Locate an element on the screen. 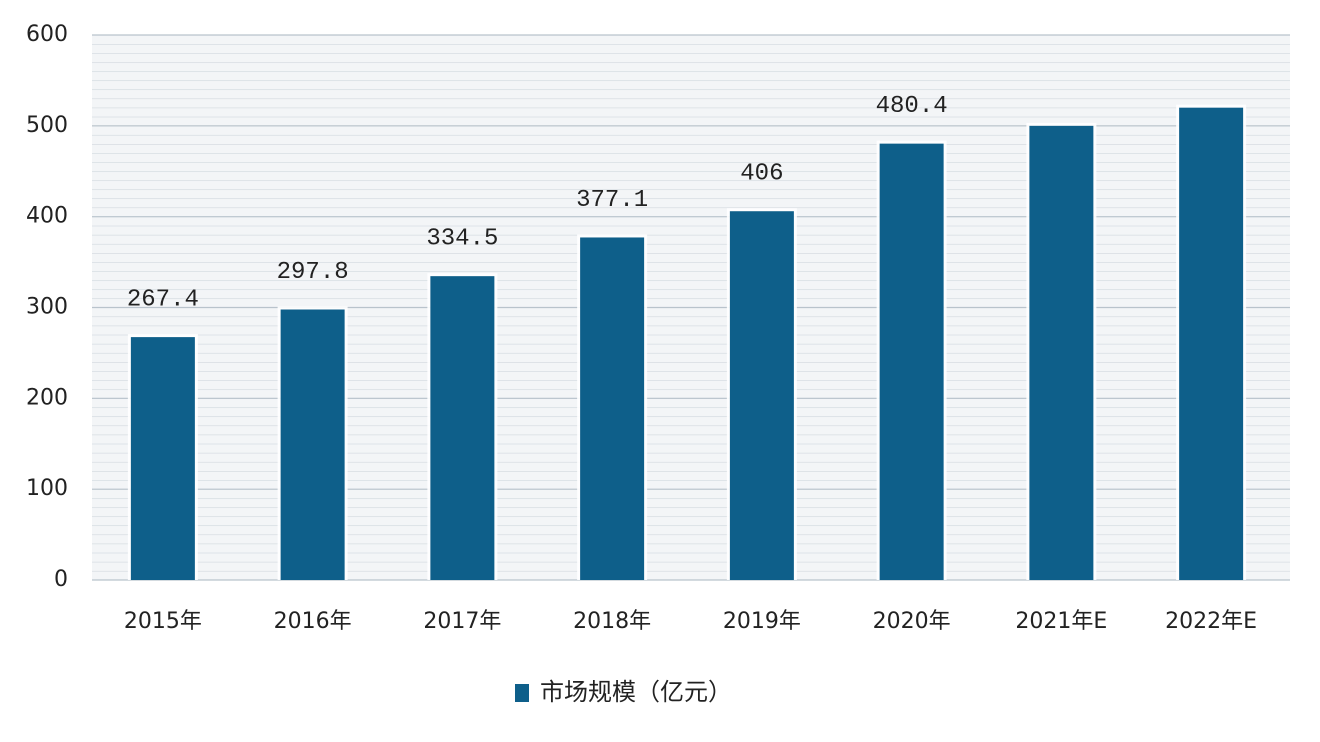 This screenshot has height=742, width=1320. y-tick-label: 0 is located at coordinates (61, 579).